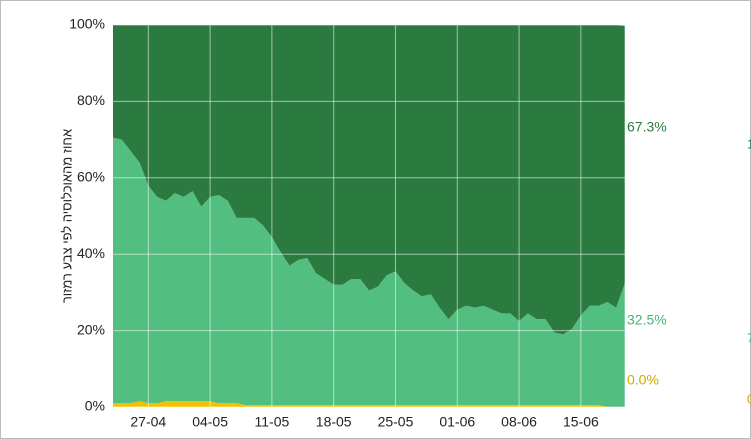 This screenshot has height=439, width=751. What do you see at coordinates (749, 143) in the screenshot?
I see `count-label: כמות איזורים:1284` at bounding box center [749, 143].